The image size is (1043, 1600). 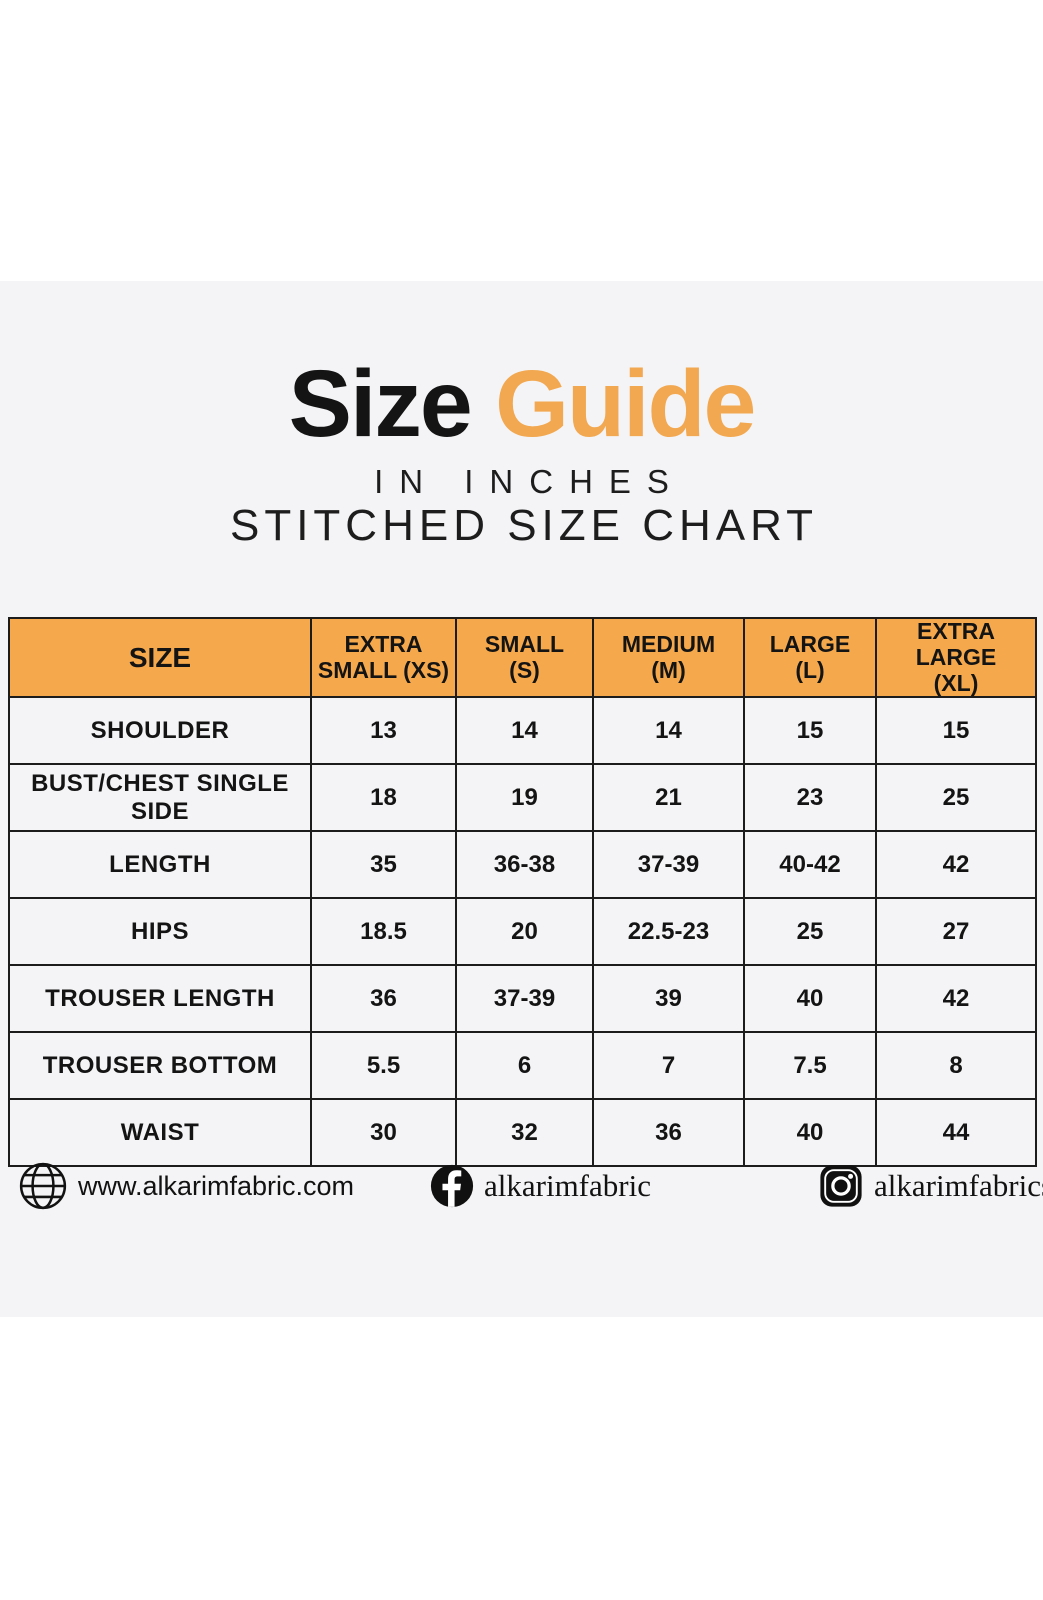 I want to click on table-row-trouser-bottom: TROUSER BOTTOM 5.5 6 7 7.5 8, so click(x=522, y=1066).